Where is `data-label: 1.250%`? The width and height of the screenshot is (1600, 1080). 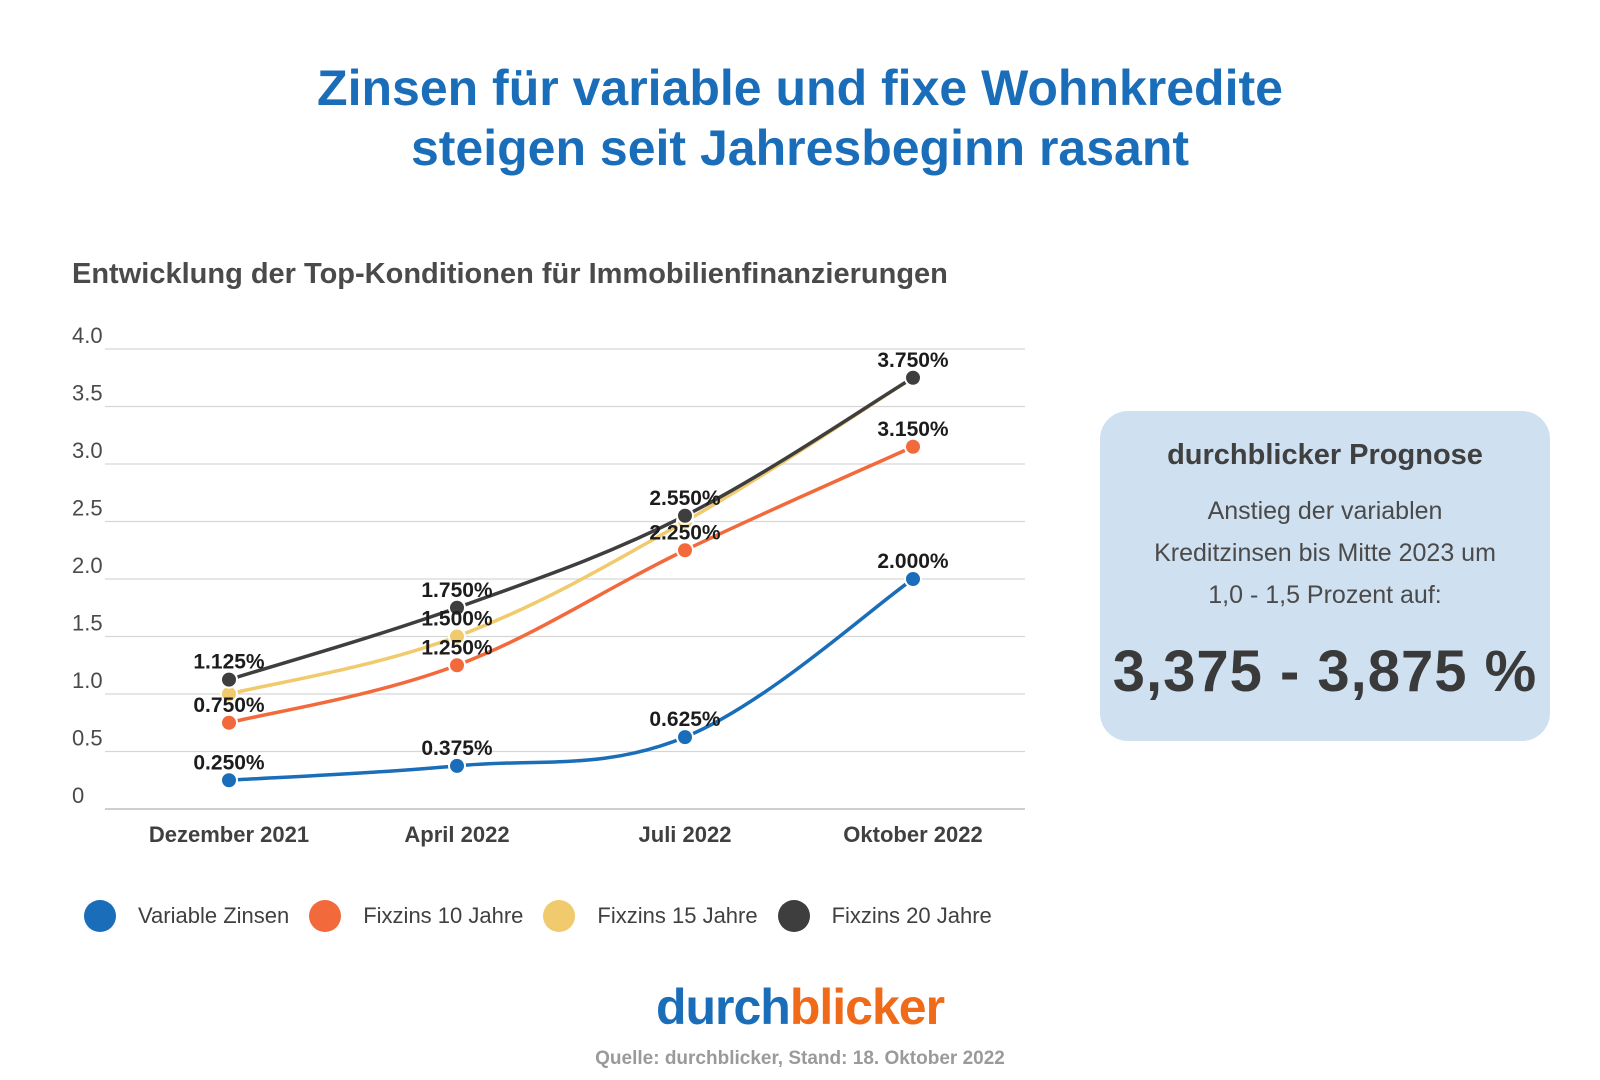 data-label: 1.250% is located at coordinates (457, 647).